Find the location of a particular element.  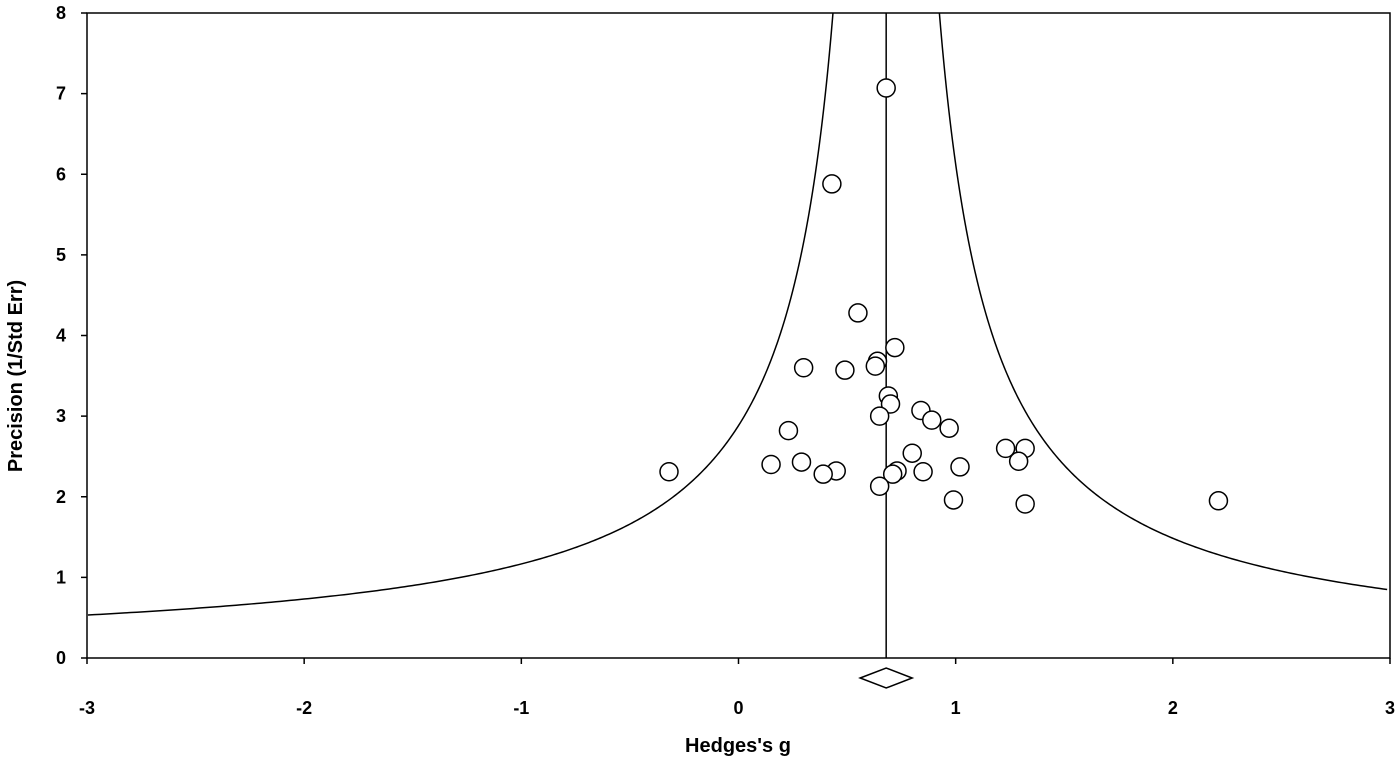

x-tick-label: 0 is located at coordinates (738, 708).